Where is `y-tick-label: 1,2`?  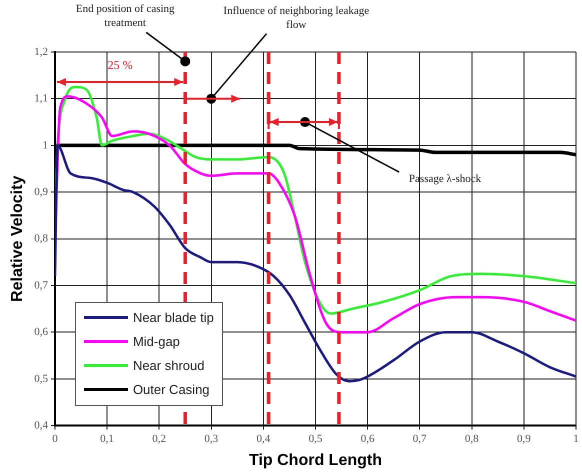 y-tick-label: 1,2 is located at coordinates (41, 52).